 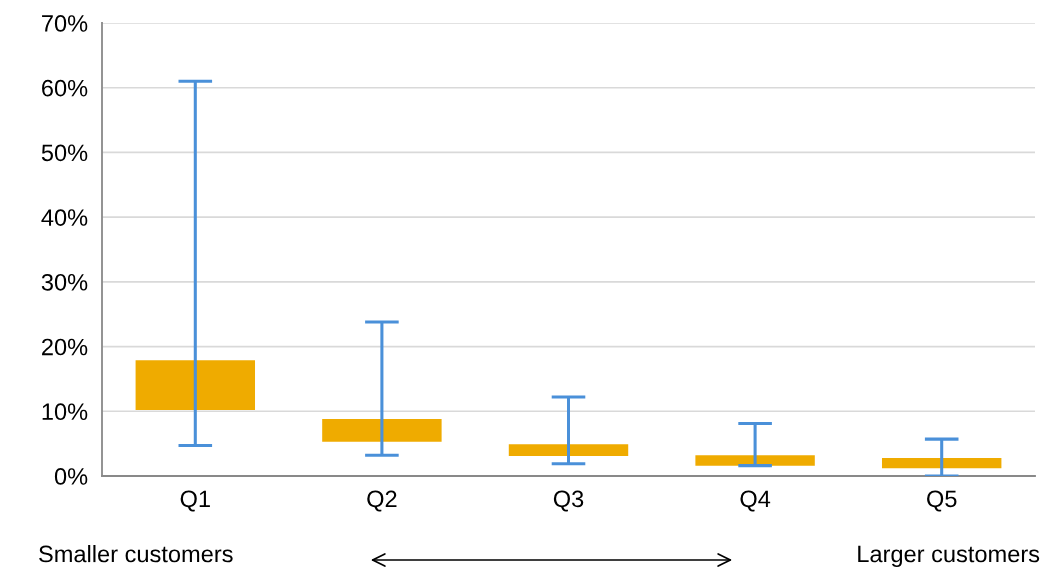 I want to click on text: Smaller customers, so click(x=136, y=553).